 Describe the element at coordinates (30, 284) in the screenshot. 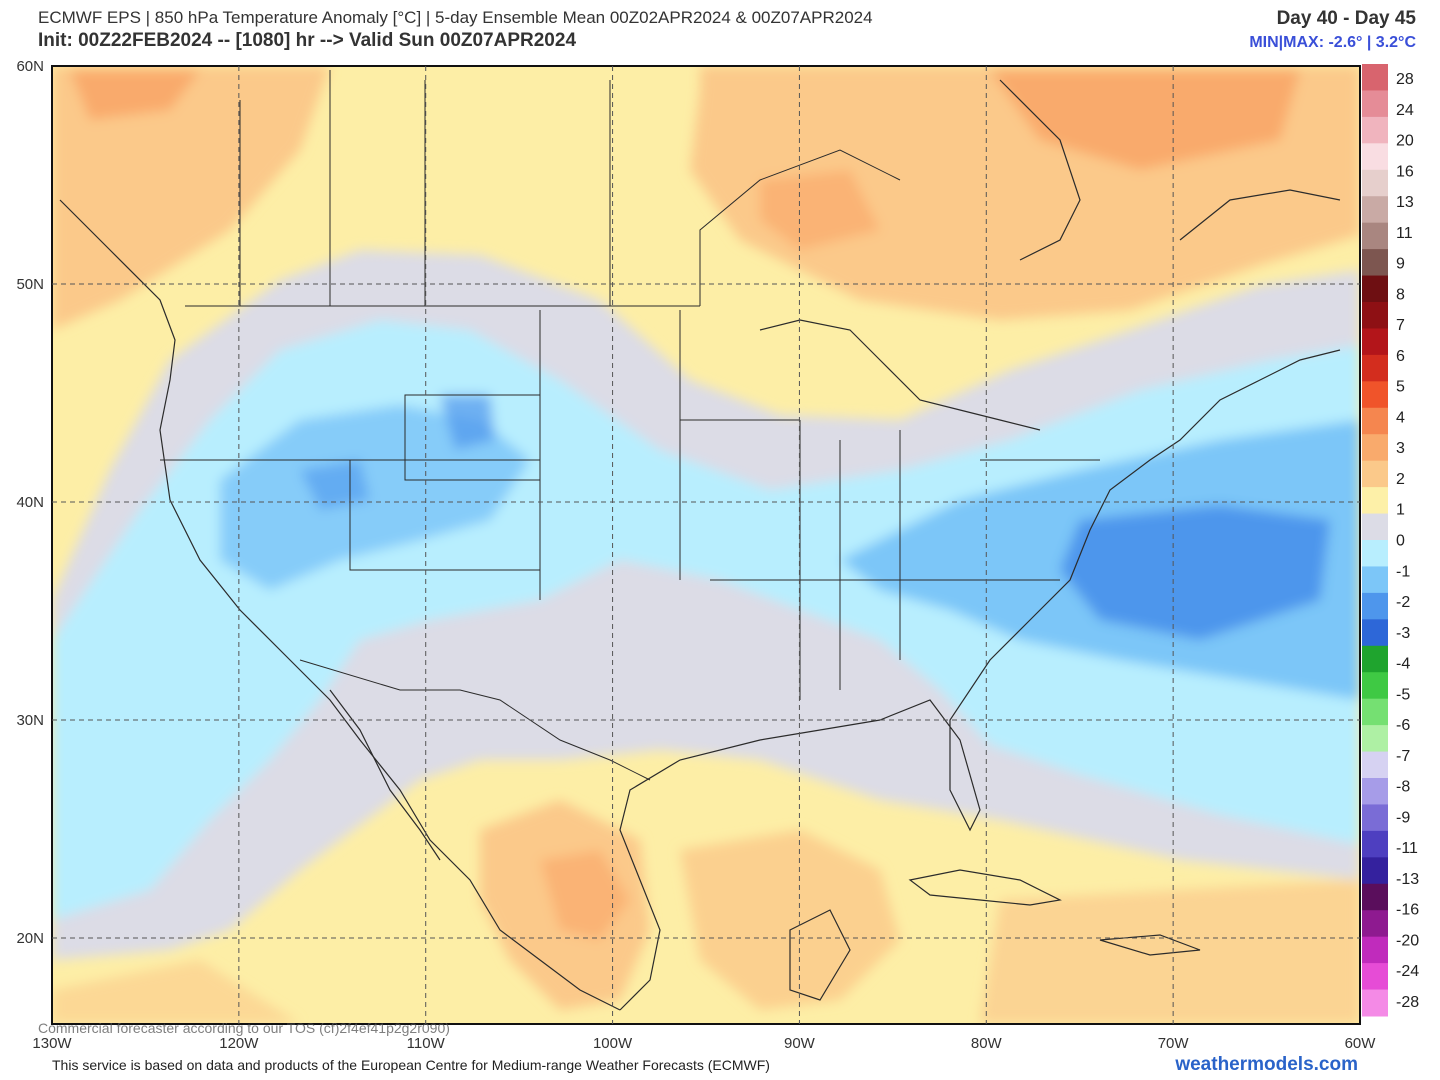

I see `lat-label: 50N` at that location.